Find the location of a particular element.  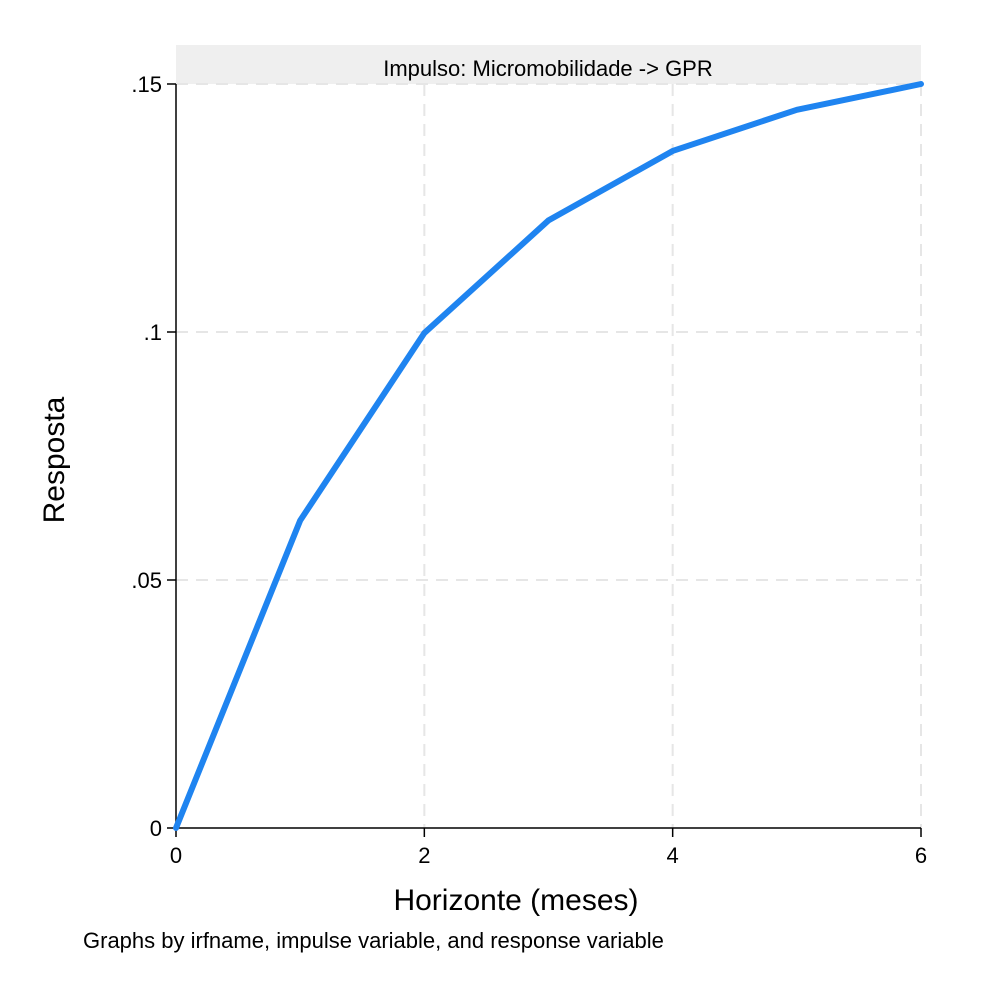

x-tick-label: 6 is located at coordinates (921, 855).